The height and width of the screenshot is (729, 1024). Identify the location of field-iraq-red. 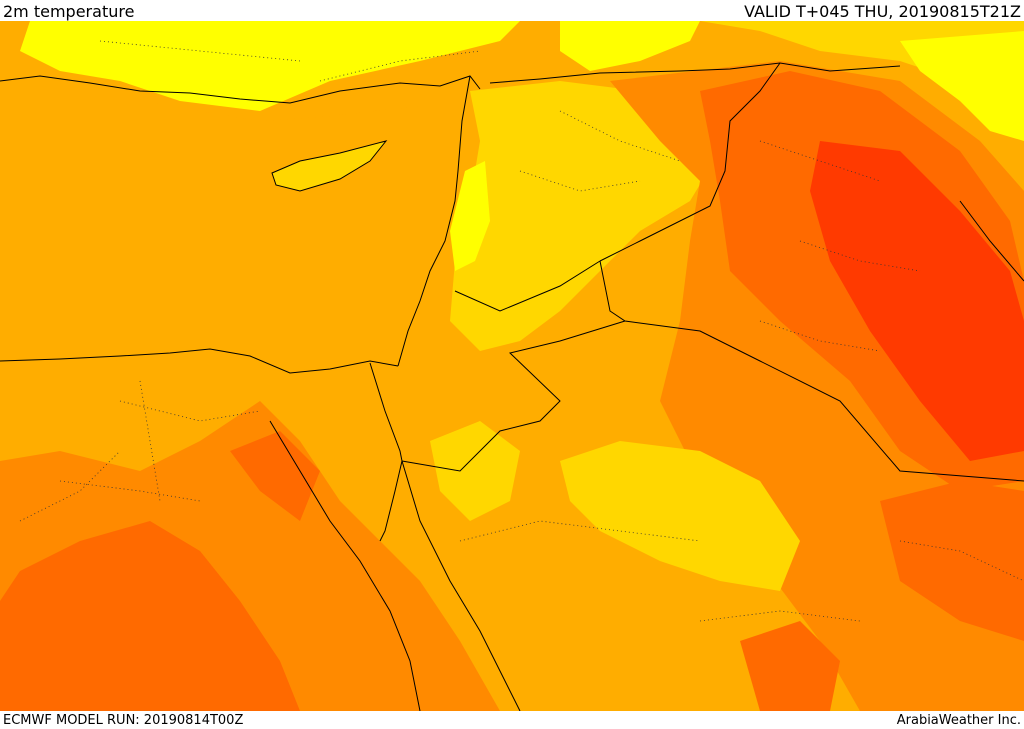
(917, 301).